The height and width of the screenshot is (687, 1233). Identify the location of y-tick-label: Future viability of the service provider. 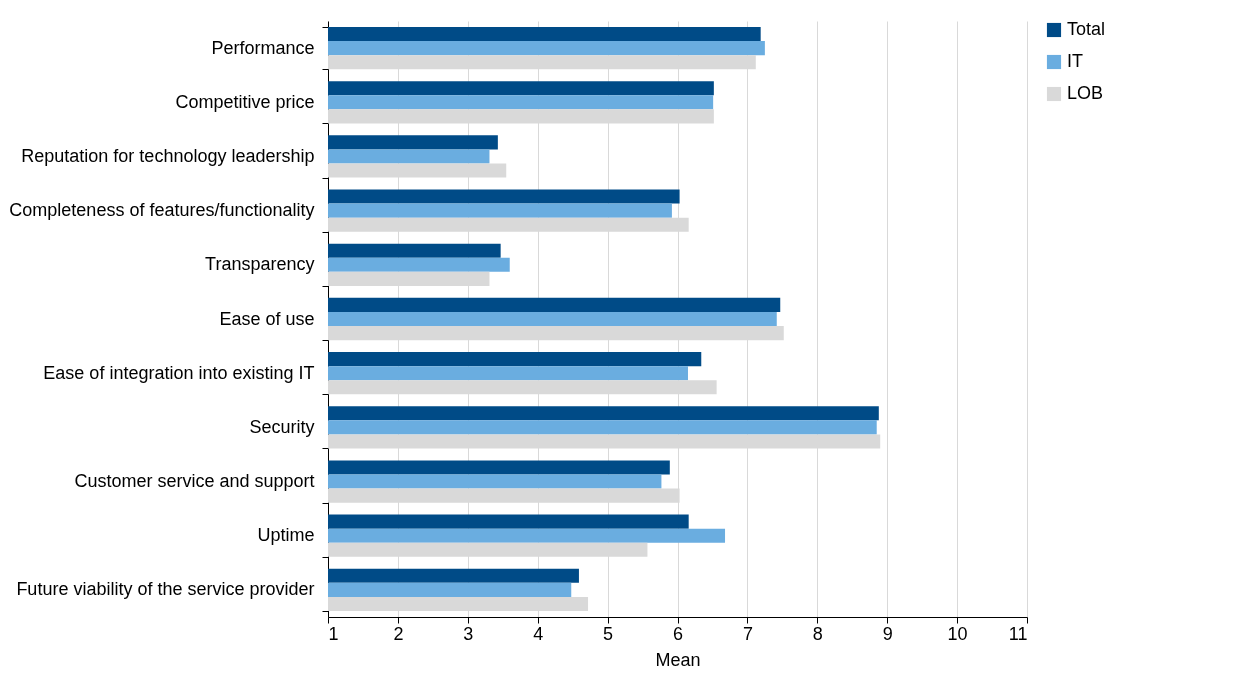
(165, 589).